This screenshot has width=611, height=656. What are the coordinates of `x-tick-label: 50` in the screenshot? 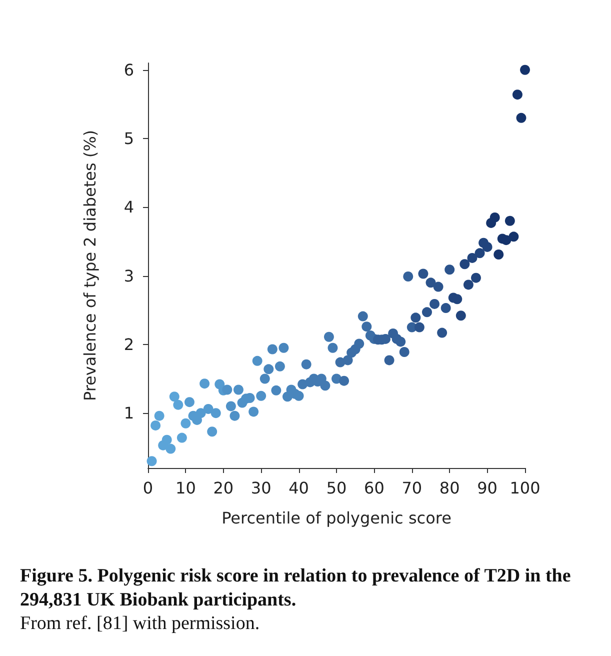 It's located at (336, 488).